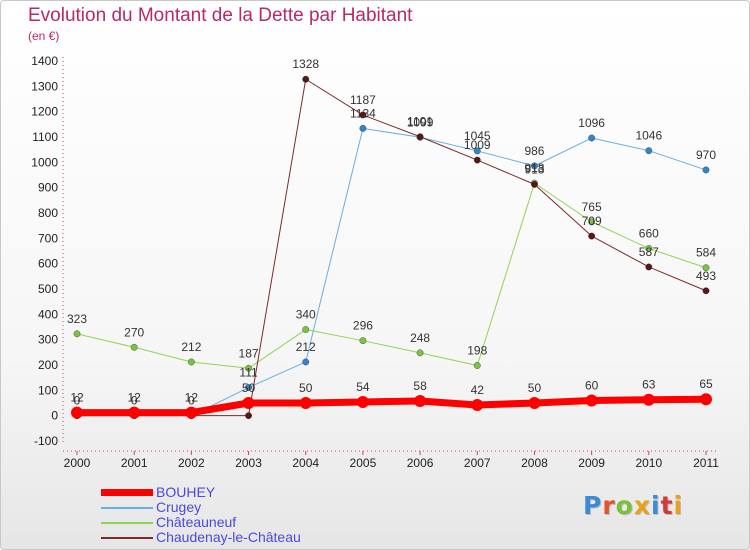 This screenshot has height=550, width=750. Describe the element at coordinates (706, 155) in the screenshot. I see `data-label-crugey: 970` at that location.